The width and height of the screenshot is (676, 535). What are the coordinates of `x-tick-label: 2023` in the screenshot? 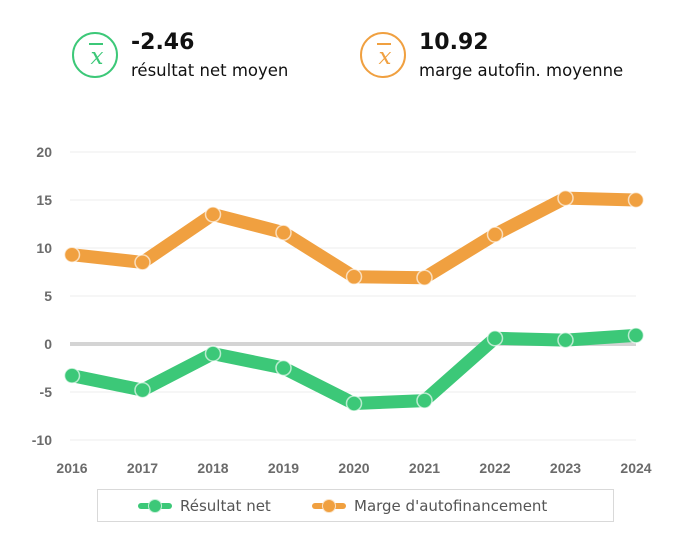 It's located at (565, 468).